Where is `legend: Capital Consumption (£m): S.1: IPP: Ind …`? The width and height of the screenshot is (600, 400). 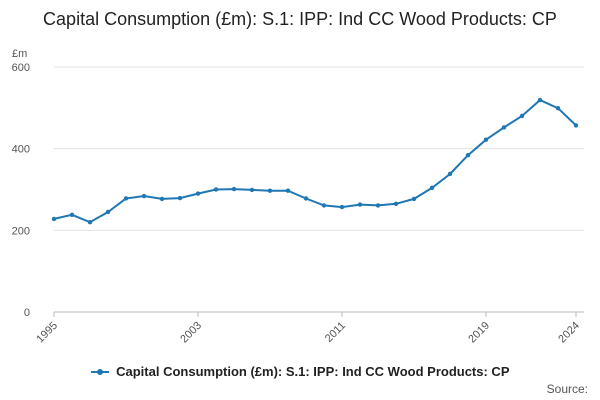
legend: Capital Consumption (£m): S.1: IPP: Ind … is located at coordinates (300, 371).